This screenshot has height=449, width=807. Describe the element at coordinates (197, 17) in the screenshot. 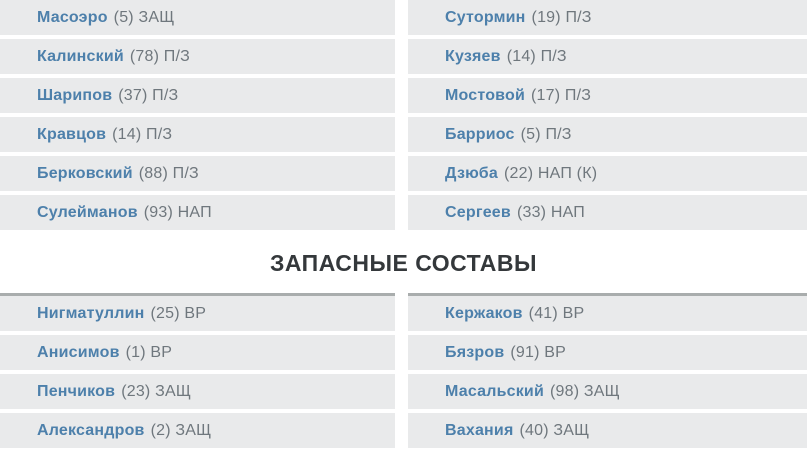

I see `player-row: Масоэро (5) ЗАЩ` at that location.